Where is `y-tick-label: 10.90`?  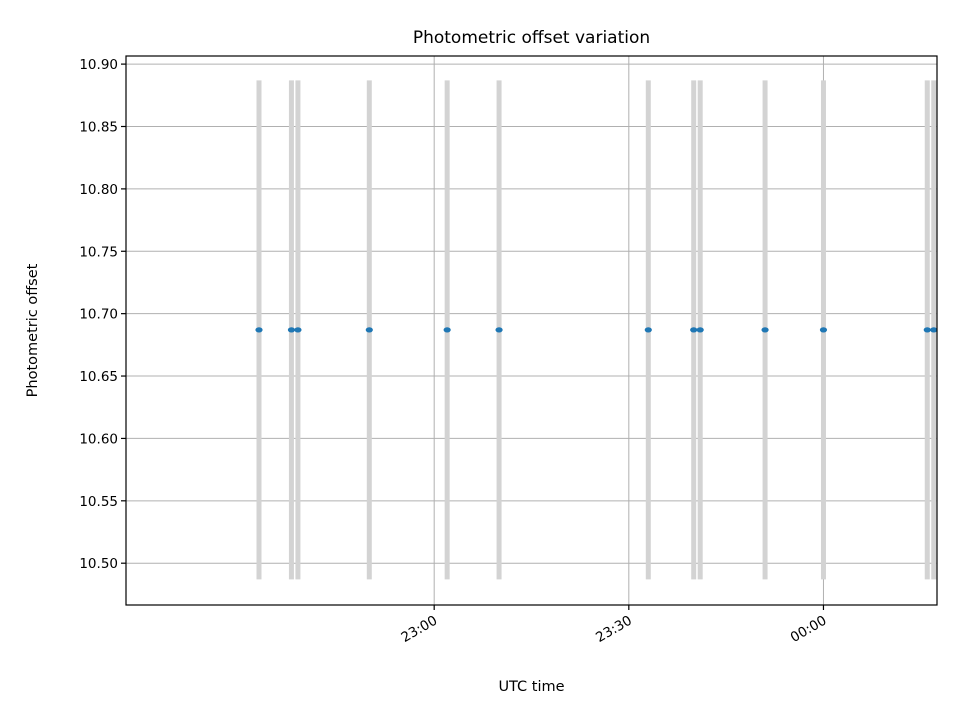 y-tick-label: 10.90 is located at coordinates (98, 65).